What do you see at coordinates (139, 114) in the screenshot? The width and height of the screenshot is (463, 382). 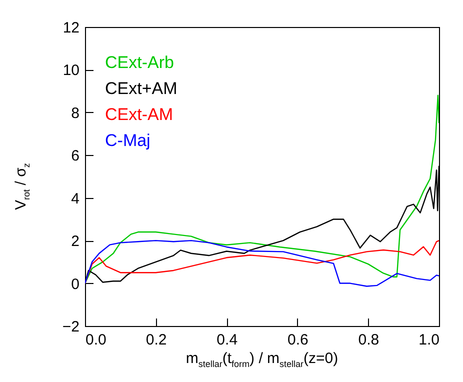 I see `text: CExt-AM` at bounding box center [139, 114].